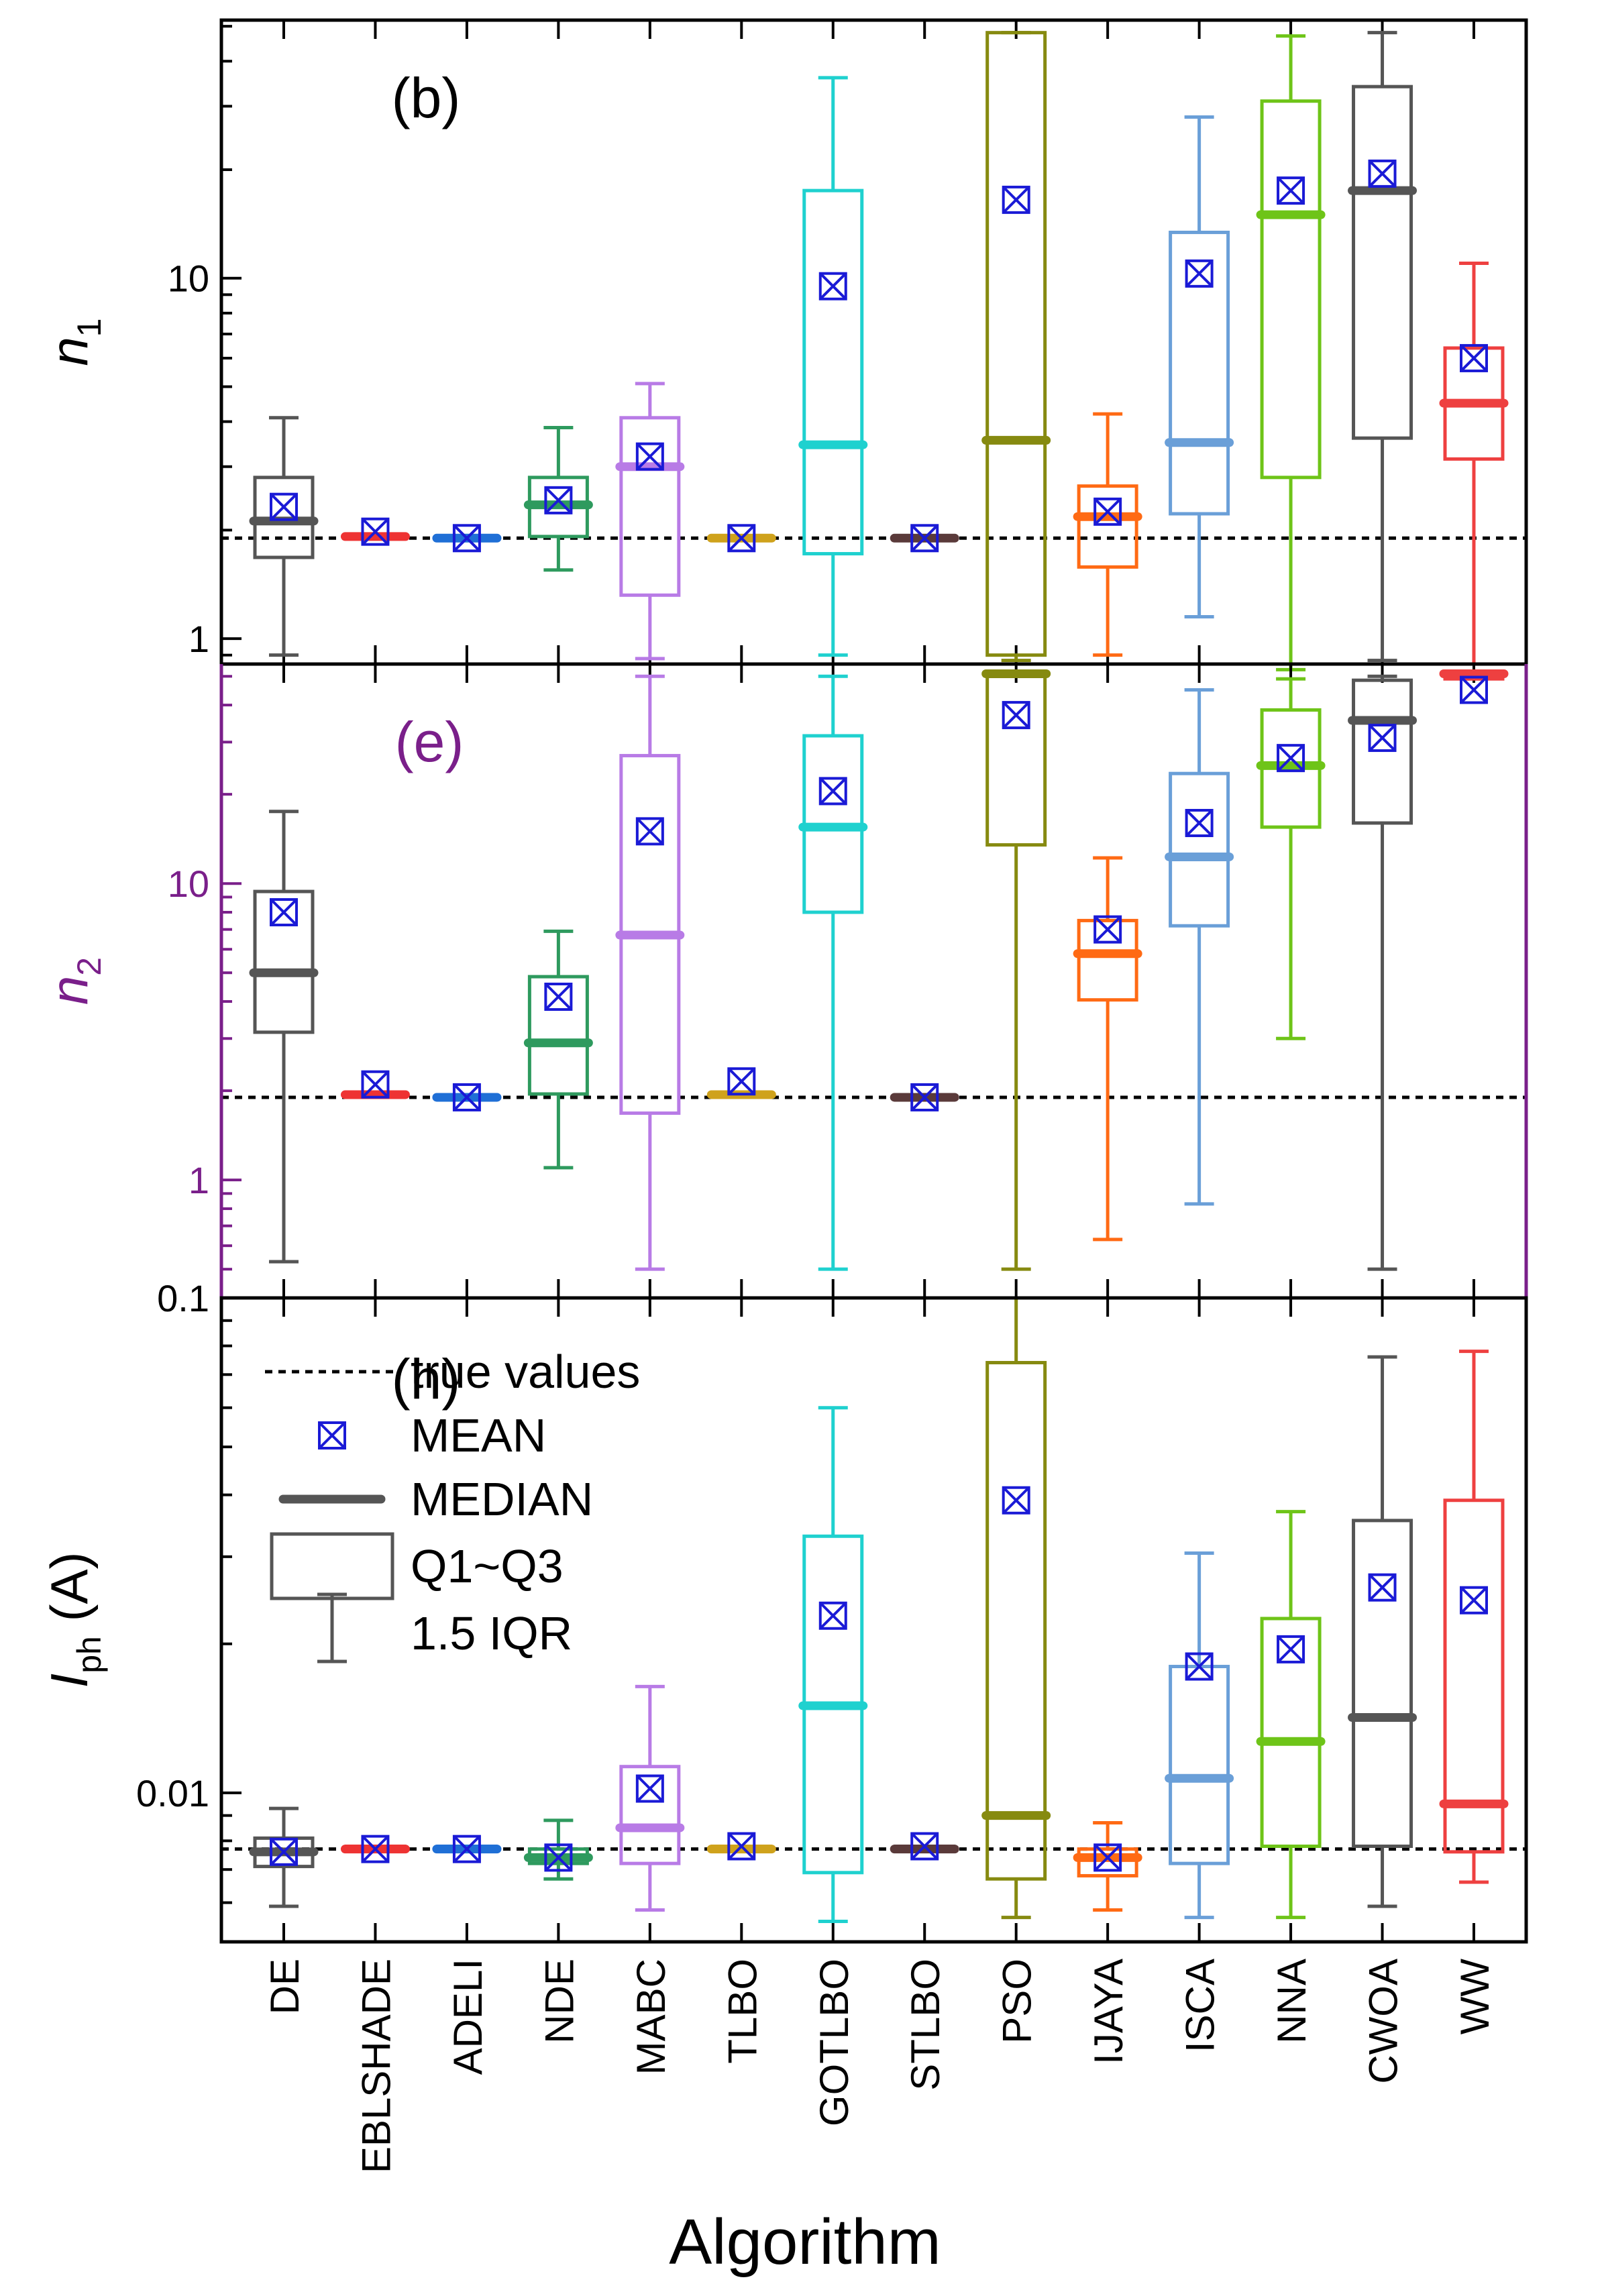  Describe the element at coordinates (89, 327) in the screenshot. I see `y-axis-label-sub: 1` at that location.